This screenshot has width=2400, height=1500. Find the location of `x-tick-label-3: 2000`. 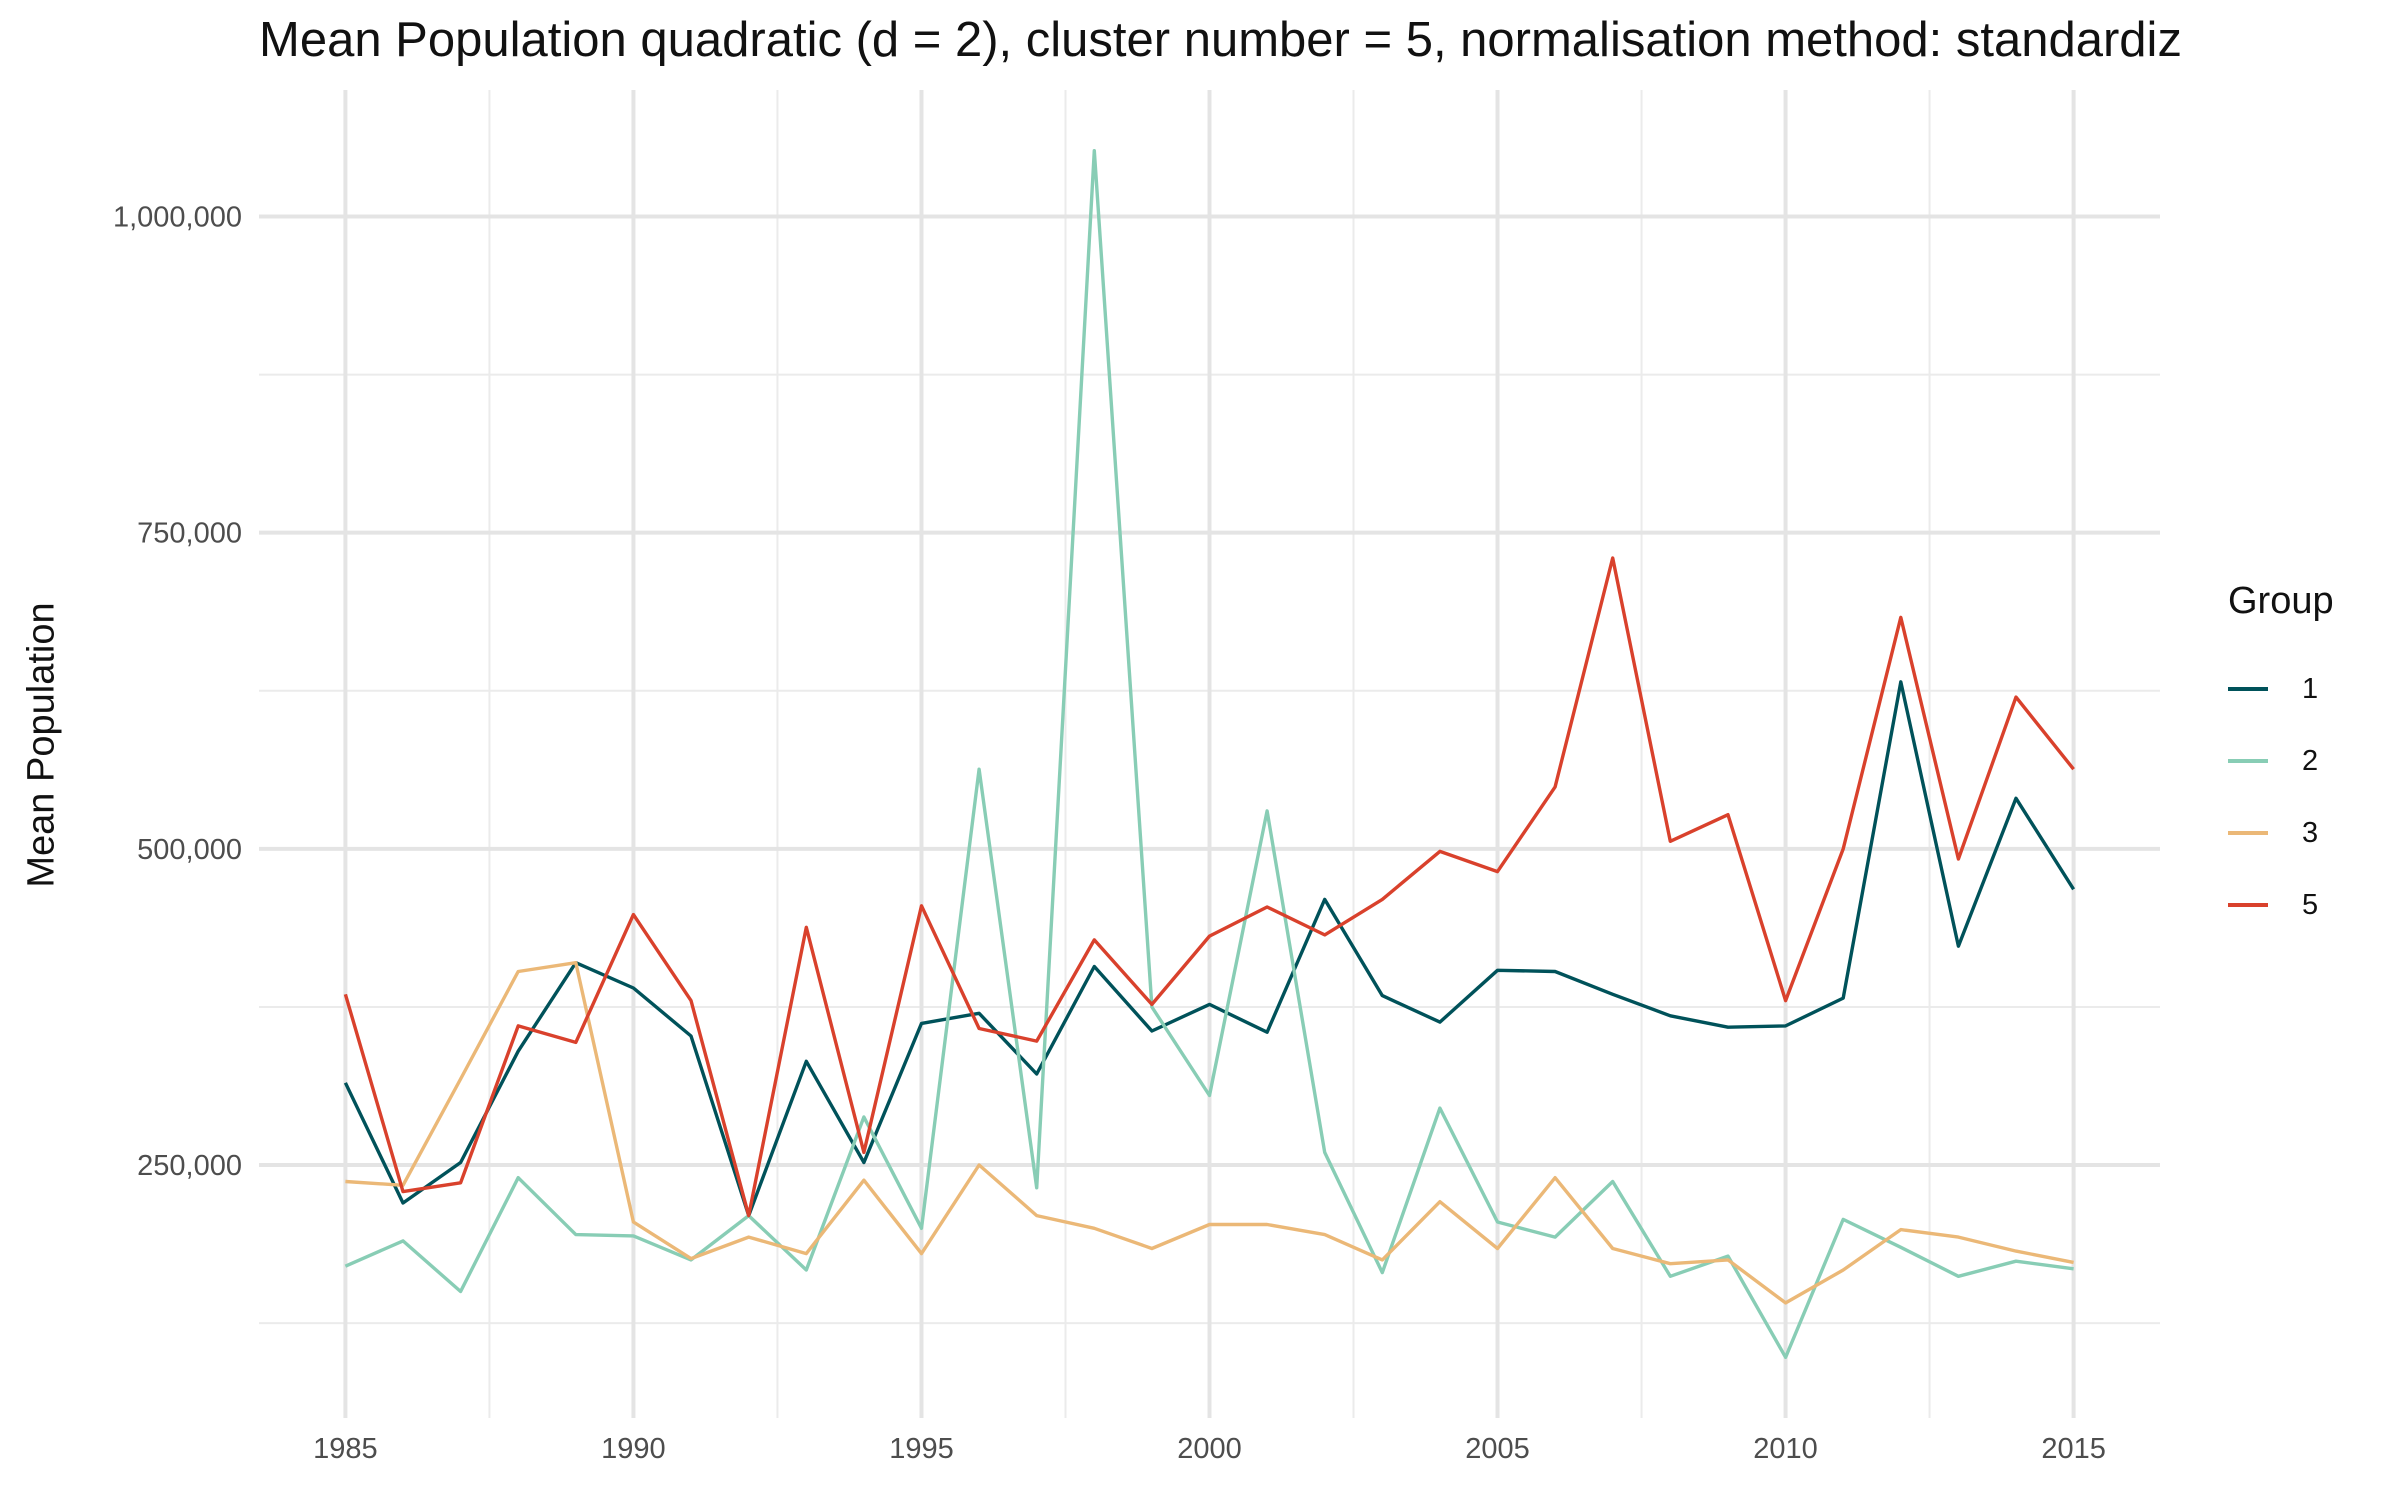

x-tick-label-3: 2000 is located at coordinates (1209, 1449).